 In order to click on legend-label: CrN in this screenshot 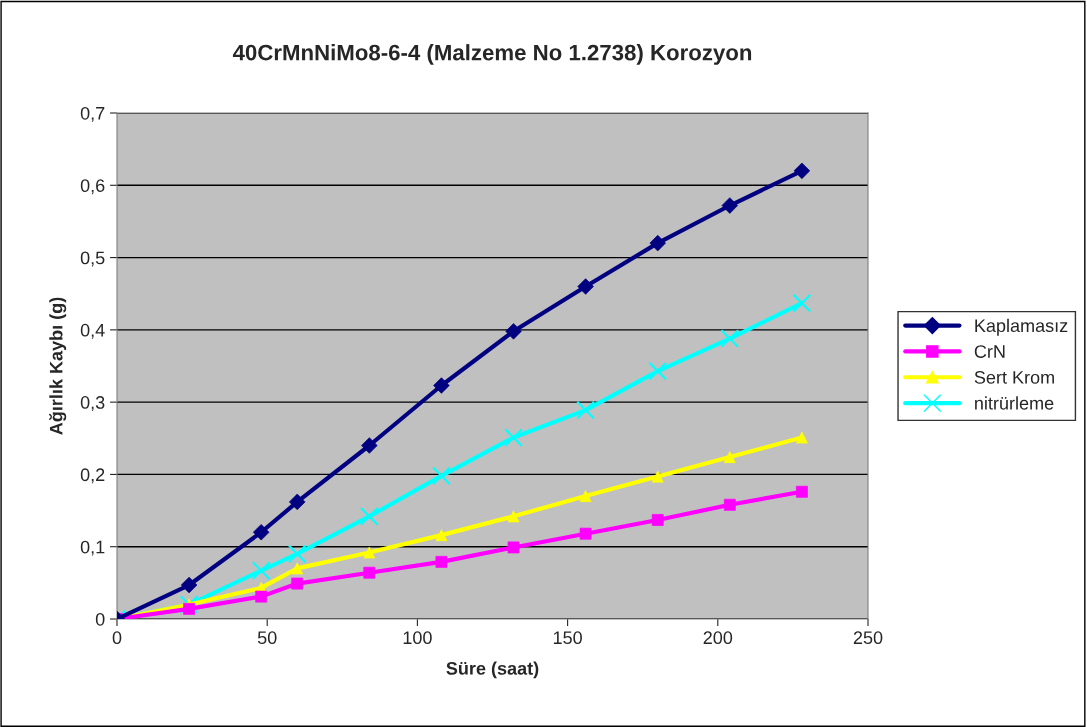, I will do `click(989, 351)`.